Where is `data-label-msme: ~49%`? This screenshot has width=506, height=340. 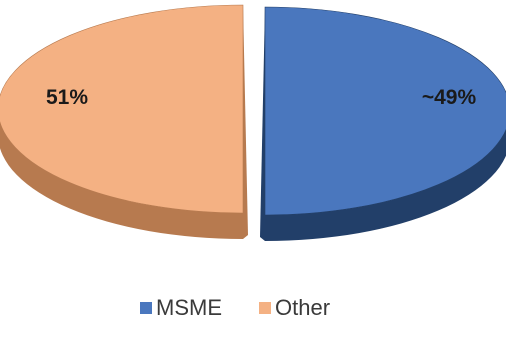
data-label-msme: ~49% is located at coordinates (449, 97).